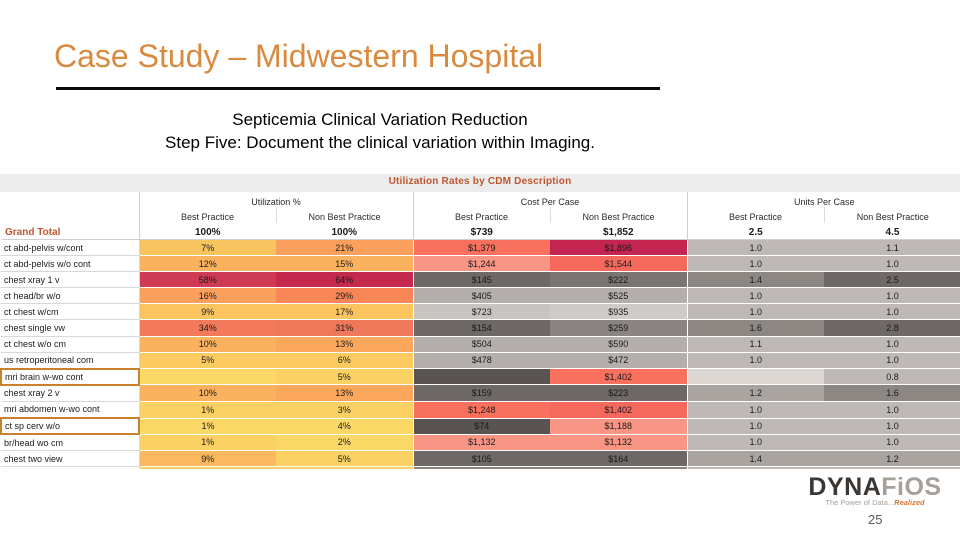 This screenshot has width=960, height=540. Describe the element at coordinates (481, 215) in the screenshot. I see `subheader-cost-best: Best Practice` at that location.